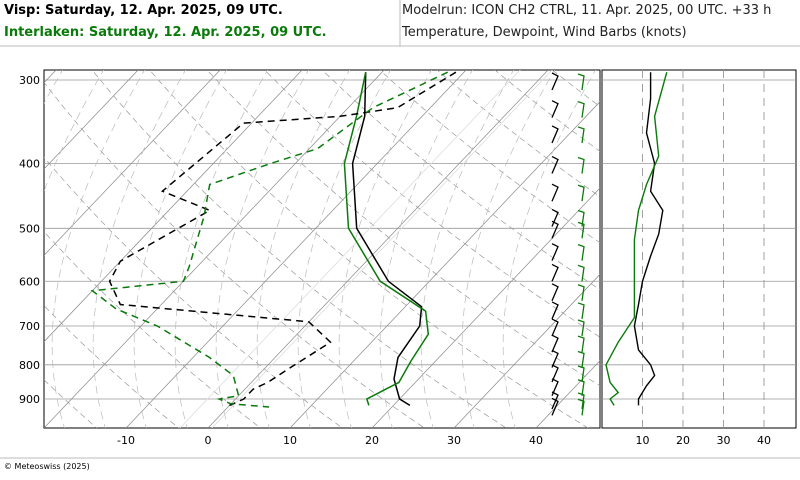 The image size is (800, 480). What do you see at coordinates (372, 440) in the screenshot?
I see `temp-tick-label: 20` at bounding box center [372, 440].